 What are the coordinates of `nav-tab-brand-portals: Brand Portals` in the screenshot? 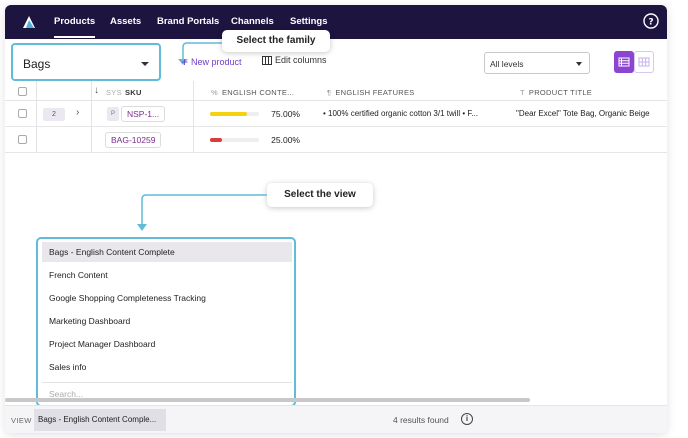 It's located at (188, 21).